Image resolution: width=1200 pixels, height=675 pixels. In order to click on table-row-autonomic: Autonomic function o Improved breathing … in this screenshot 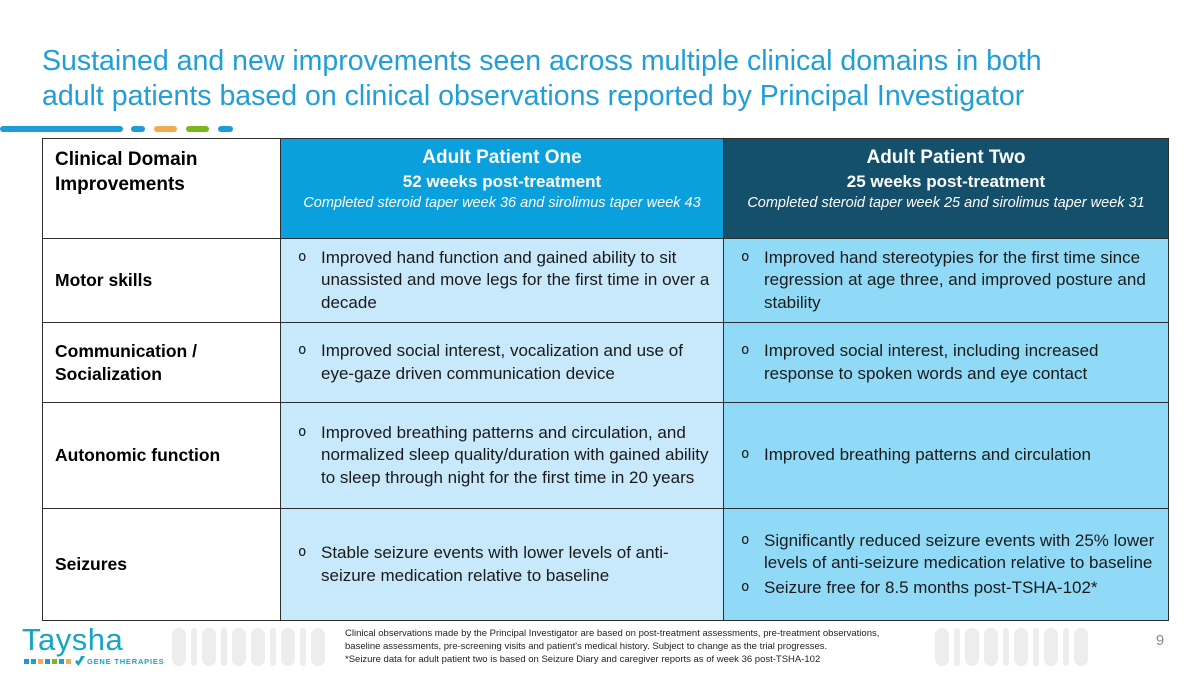, I will do `click(605, 455)`.